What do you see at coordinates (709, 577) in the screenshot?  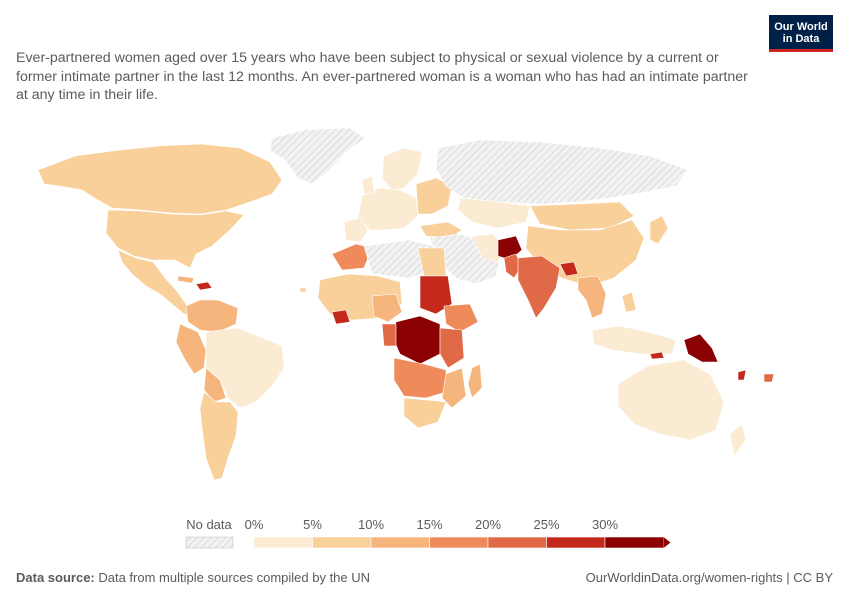 I see `footer-link: OurWorldinData.org/women-rights | CC BY` at bounding box center [709, 577].